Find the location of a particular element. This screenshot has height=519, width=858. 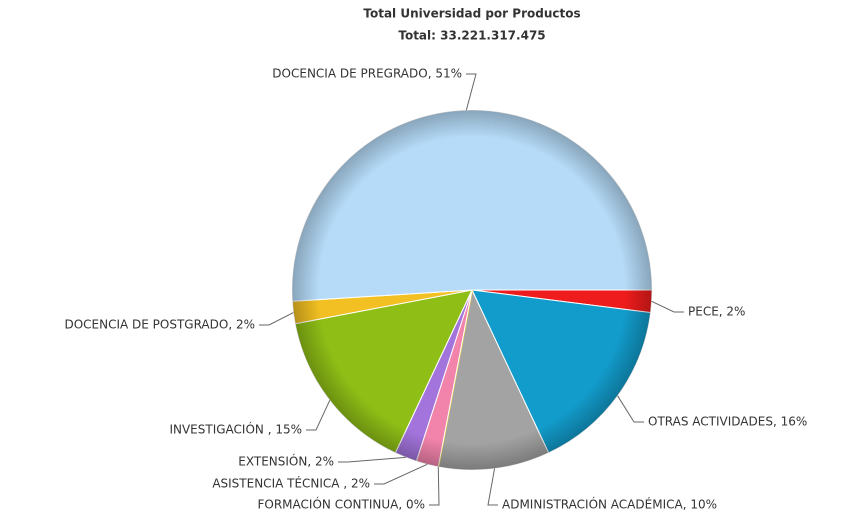

slice-label: INVESTIGACIÓN , 15% is located at coordinates (235, 429).